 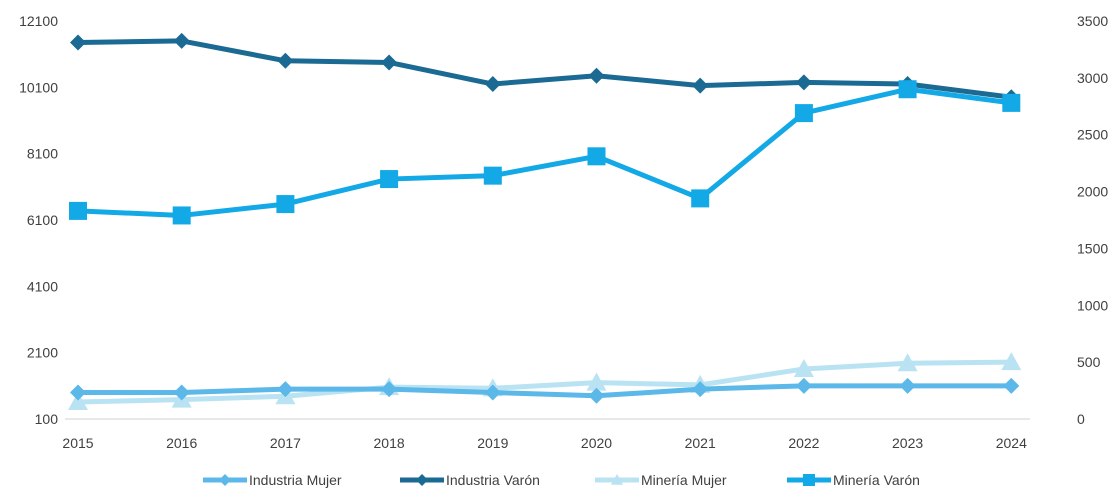 What do you see at coordinates (907, 443) in the screenshot?
I see `x-tick-label: 2023` at bounding box center [907, 443].